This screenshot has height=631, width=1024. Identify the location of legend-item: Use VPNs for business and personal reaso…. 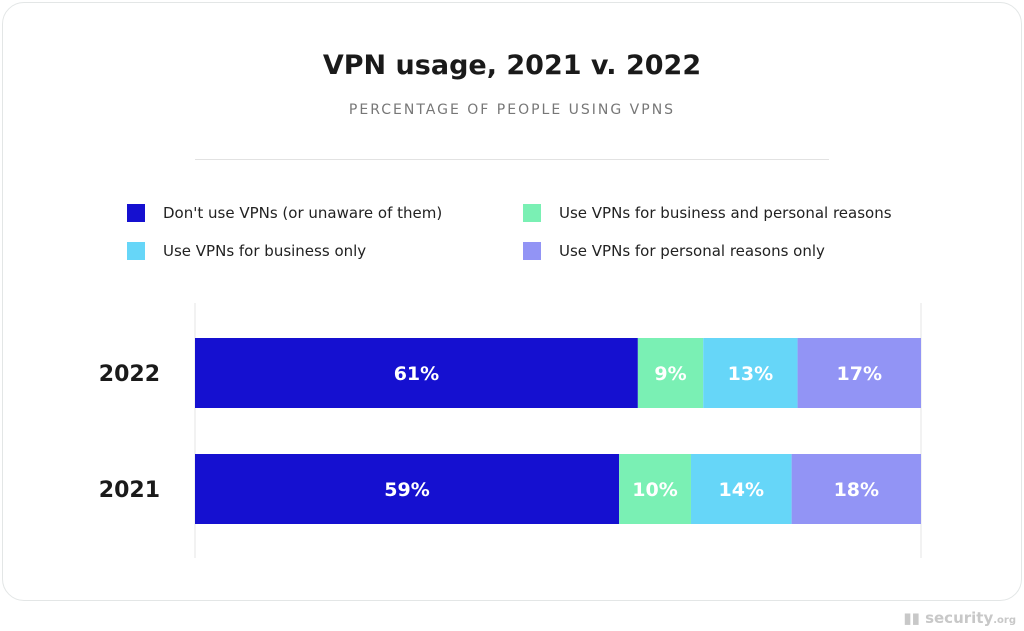
(707, 213).